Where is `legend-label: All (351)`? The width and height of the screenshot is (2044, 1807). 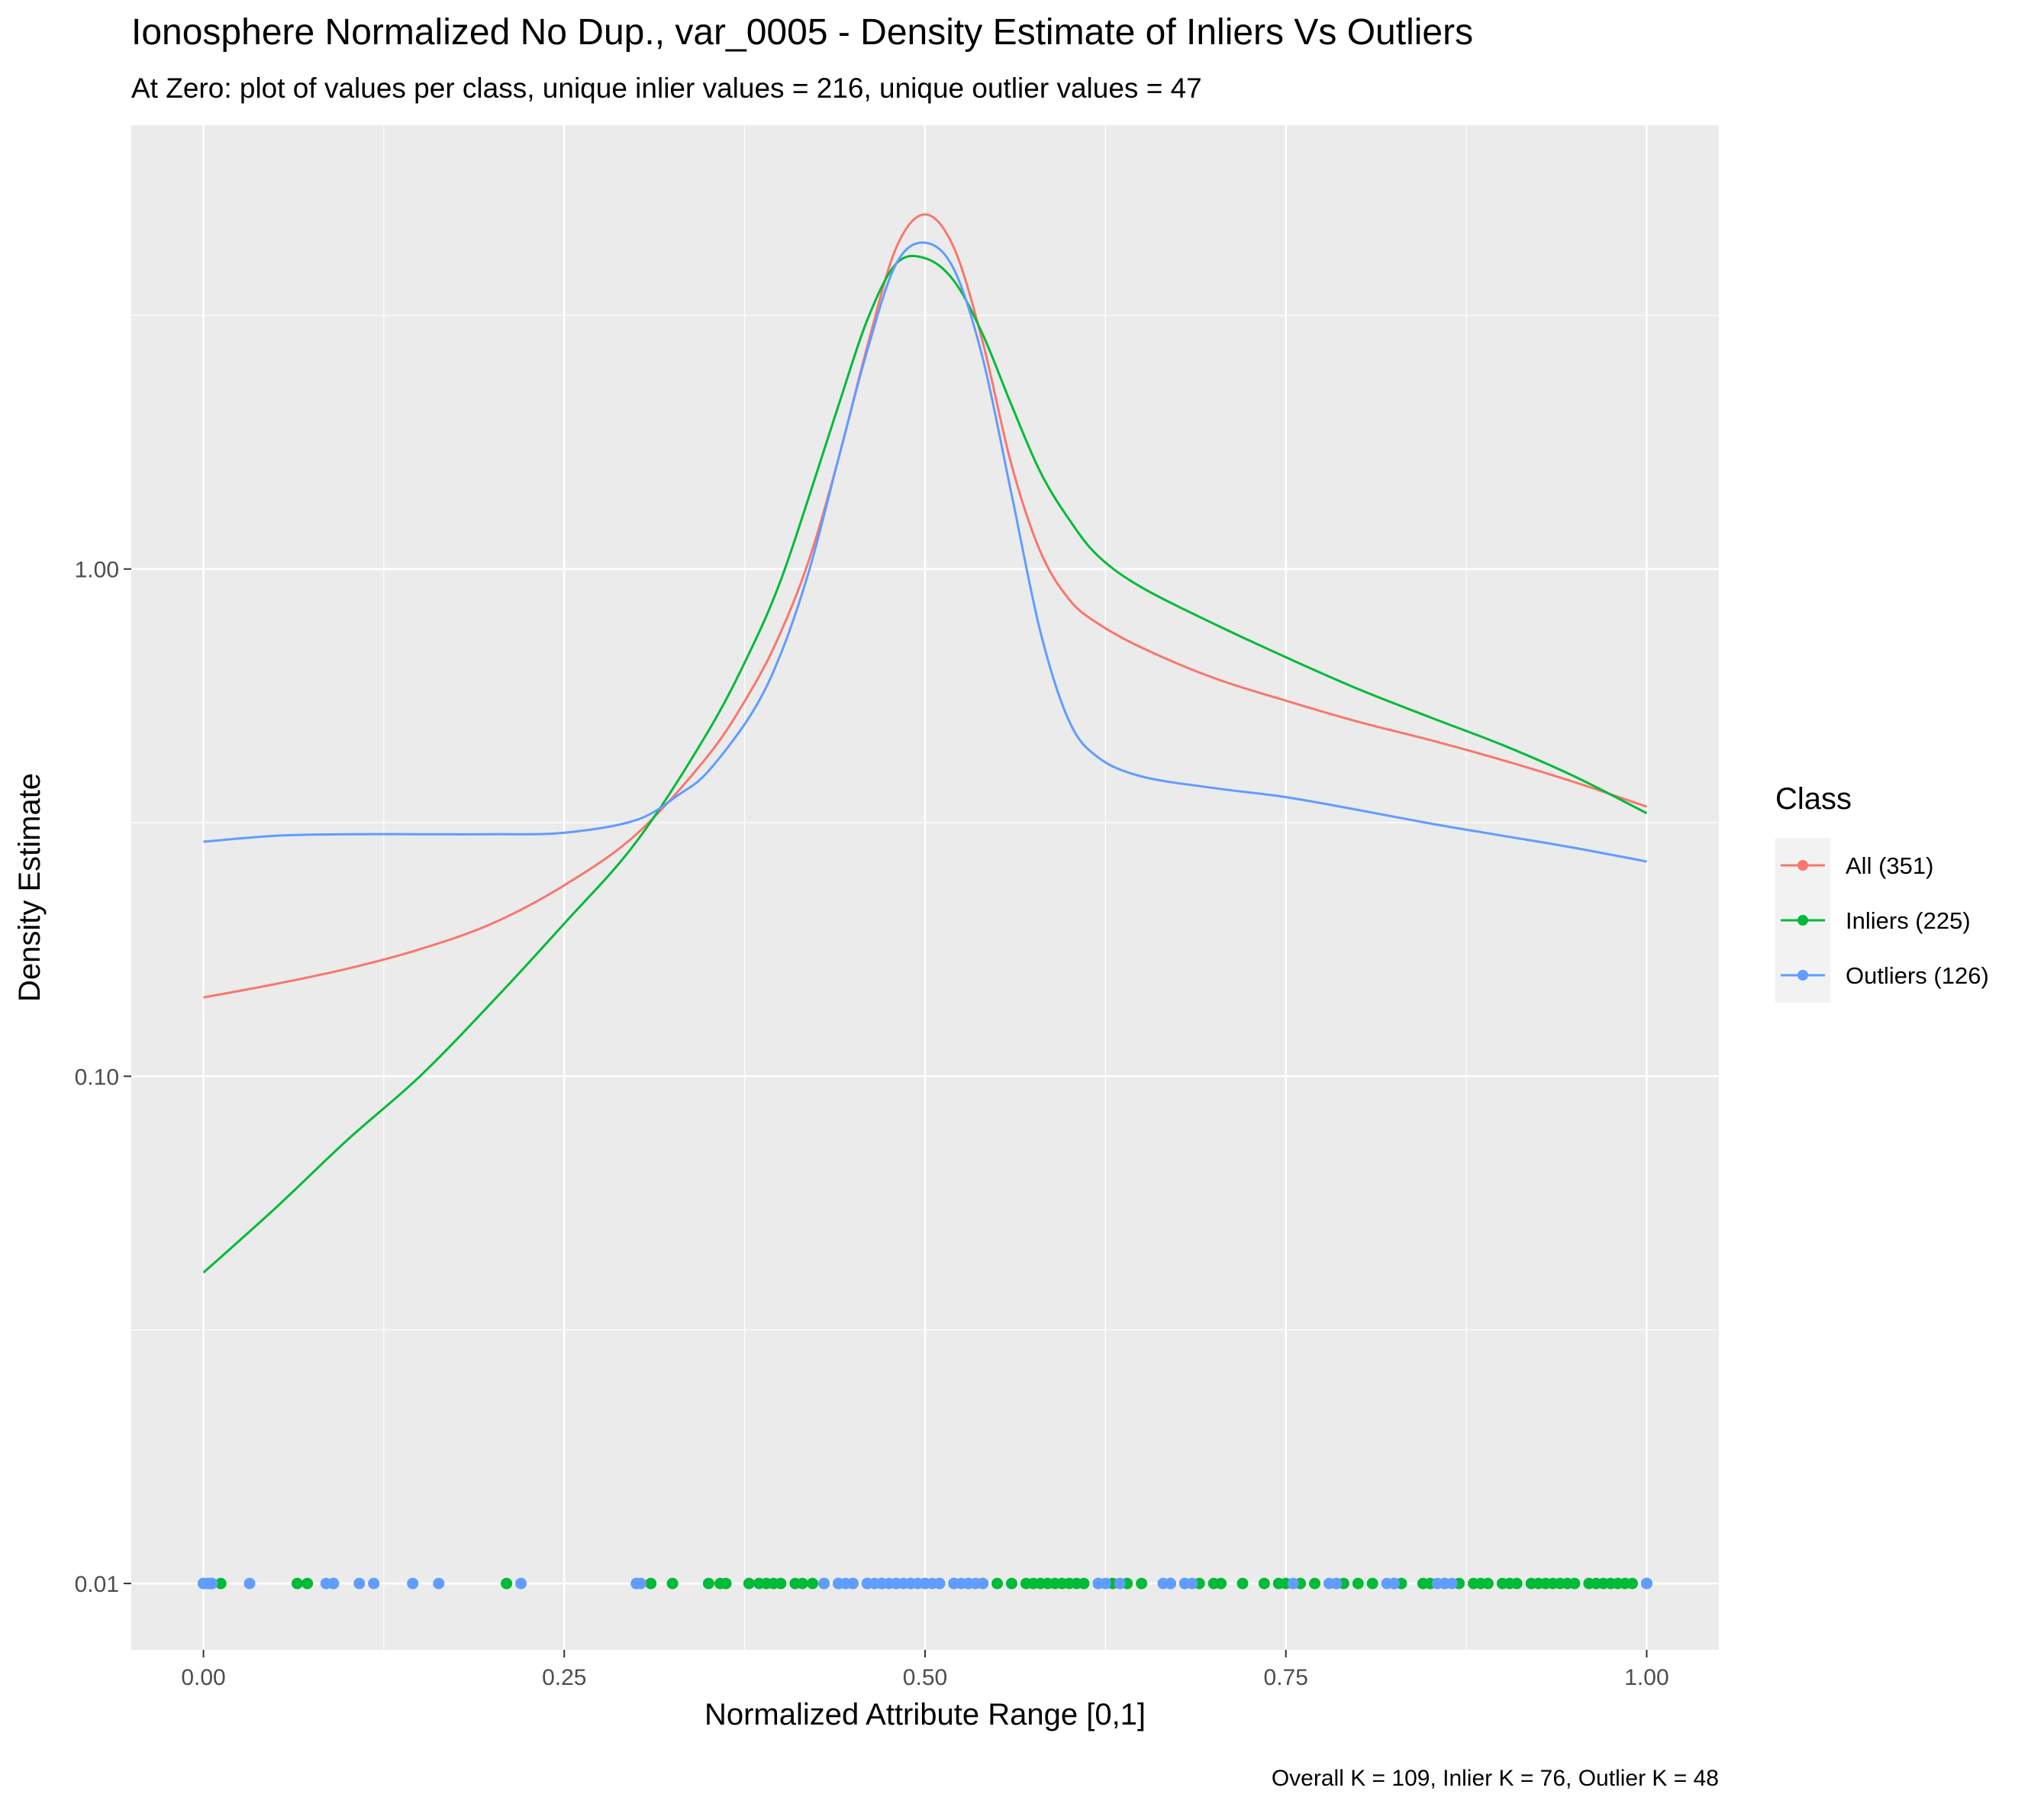 legend-label: All (351) is located at coordinates (1890, 865).